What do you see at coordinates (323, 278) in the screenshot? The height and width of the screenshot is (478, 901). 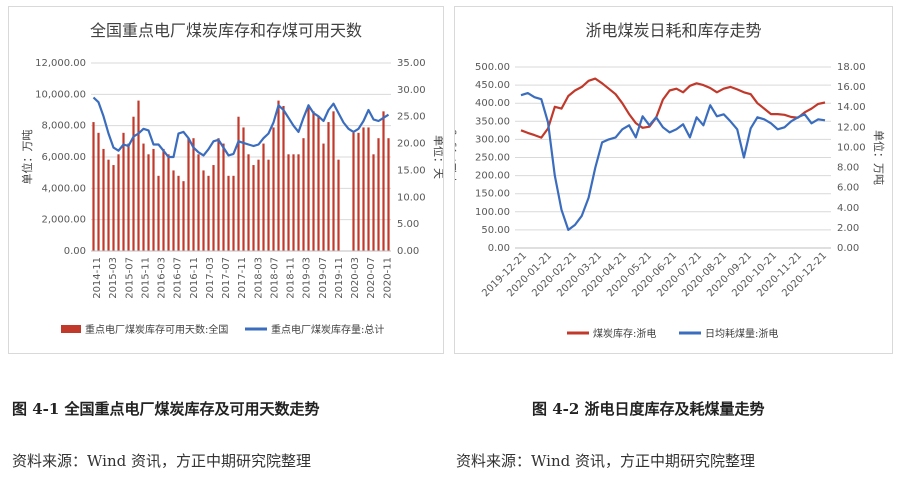 I see `x-tick-label: 2019-07` at bounding box center [323, 278].